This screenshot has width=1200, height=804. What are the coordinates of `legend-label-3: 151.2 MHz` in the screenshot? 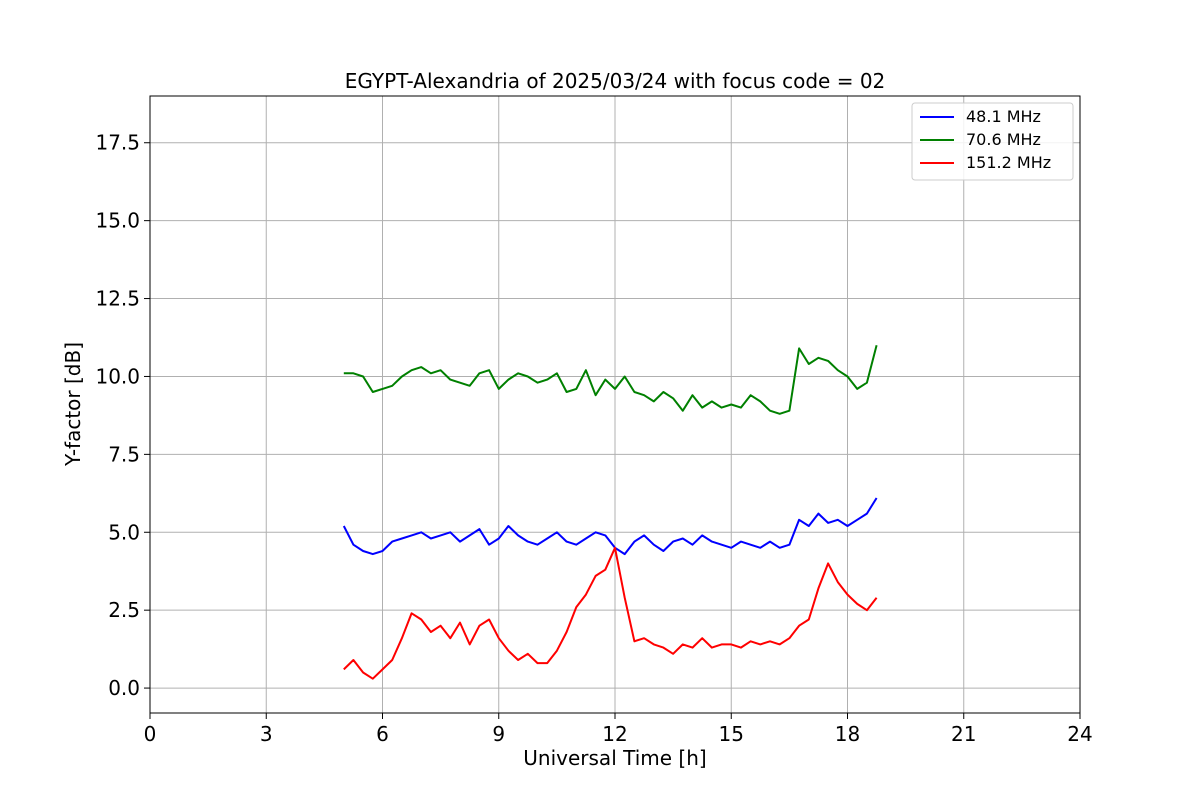 It's located at (1008, 162).